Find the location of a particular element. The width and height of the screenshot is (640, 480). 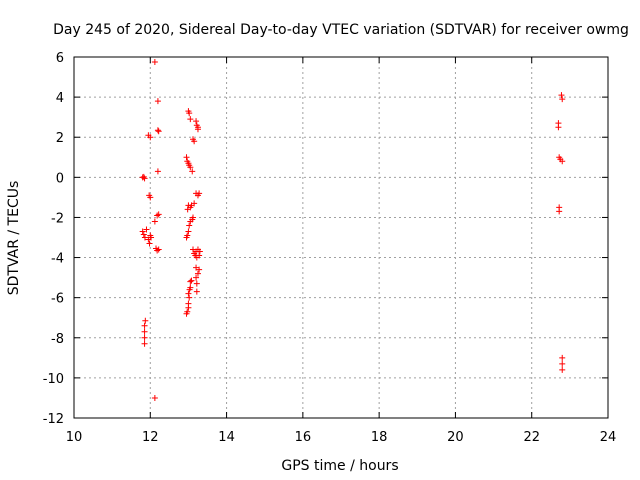

x-tick-label: 10 is located at coordinates (74, 437).